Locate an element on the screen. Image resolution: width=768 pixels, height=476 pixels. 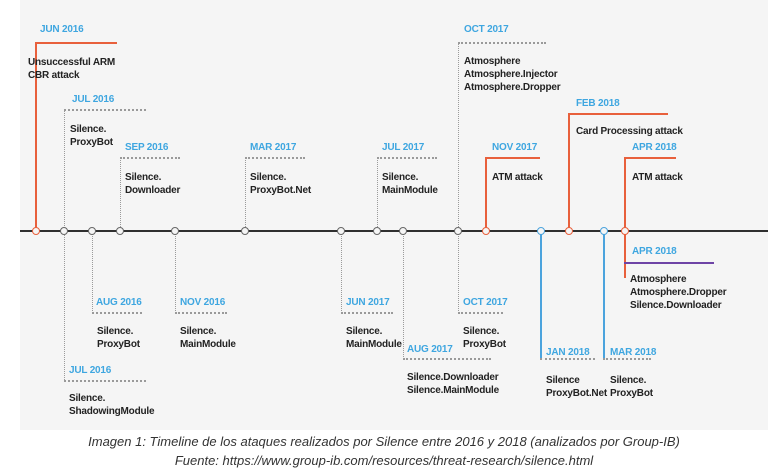
date-jun-2016: JUN 2016 is located at coordinates (62, 29).